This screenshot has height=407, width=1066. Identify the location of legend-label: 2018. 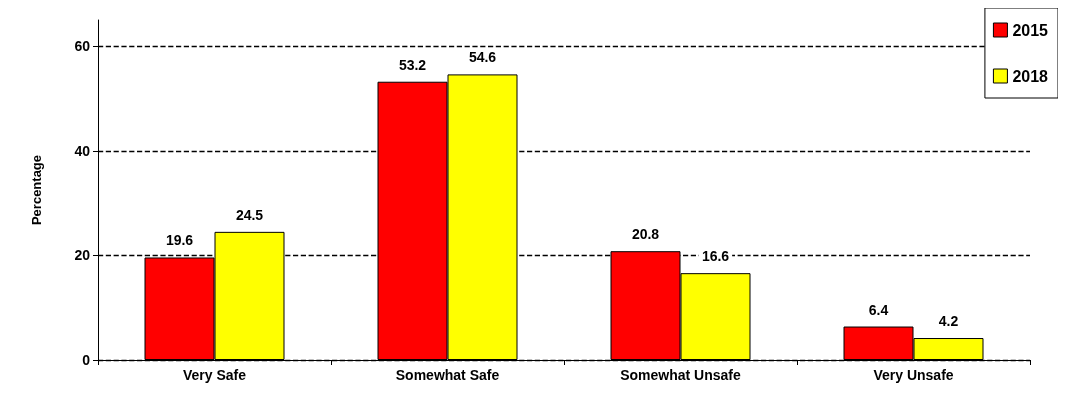
(1030, 76).